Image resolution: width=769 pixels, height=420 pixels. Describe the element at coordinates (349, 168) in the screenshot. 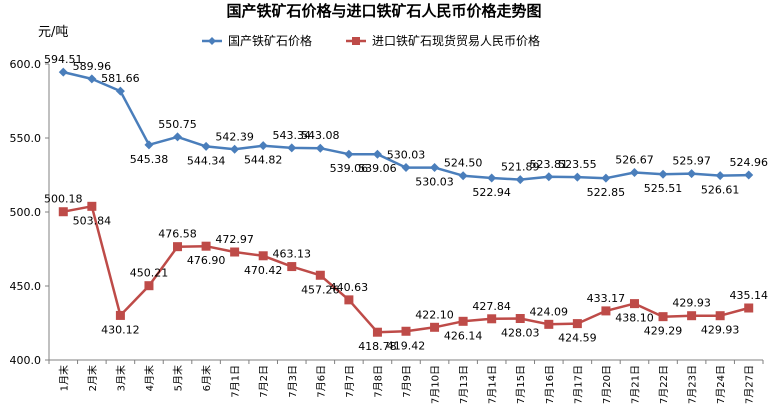

I see `data-label-series-0: 539.06` at that location.